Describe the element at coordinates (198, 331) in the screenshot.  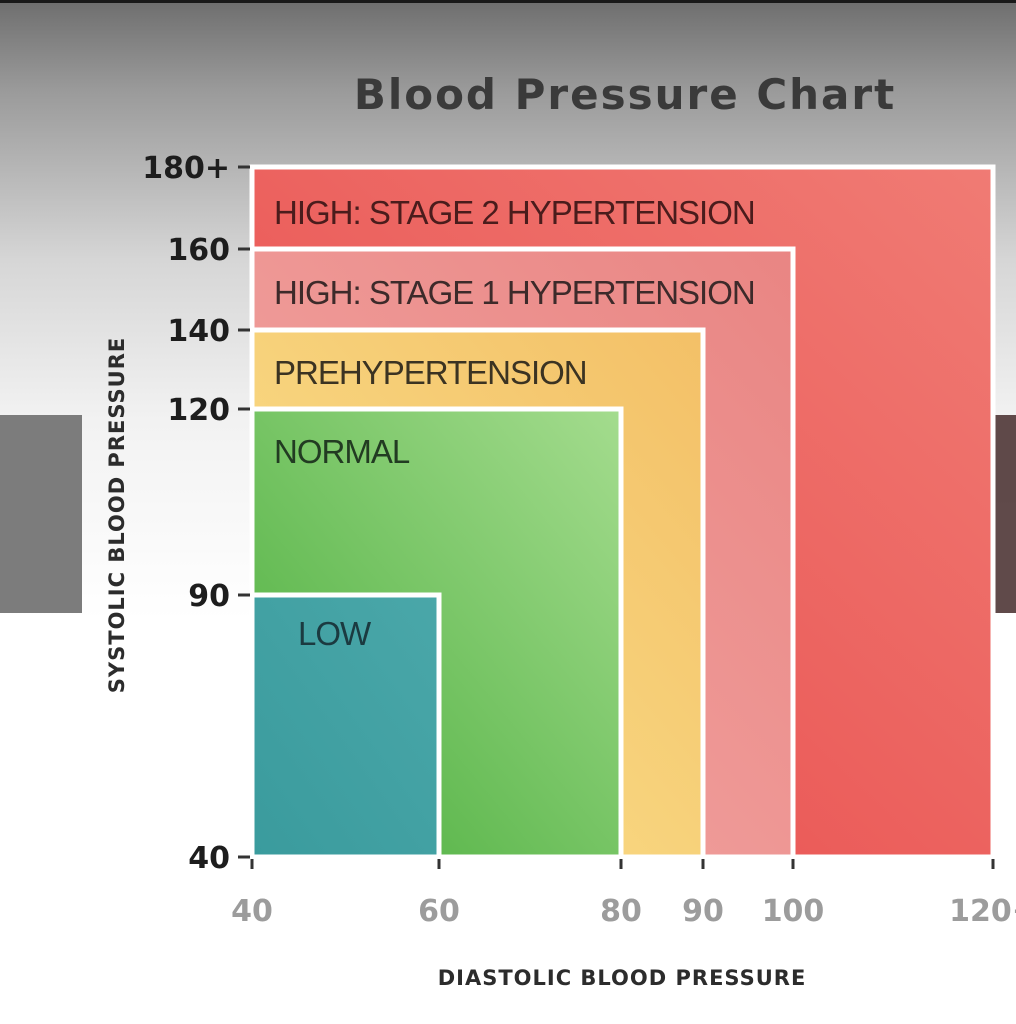
I see `y-tick-label: 140` at that location.